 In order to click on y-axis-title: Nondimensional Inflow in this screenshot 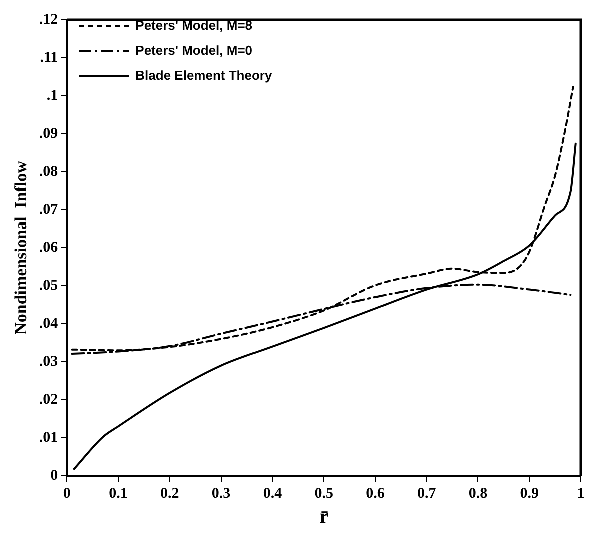, I will do `click(21, 247)`.